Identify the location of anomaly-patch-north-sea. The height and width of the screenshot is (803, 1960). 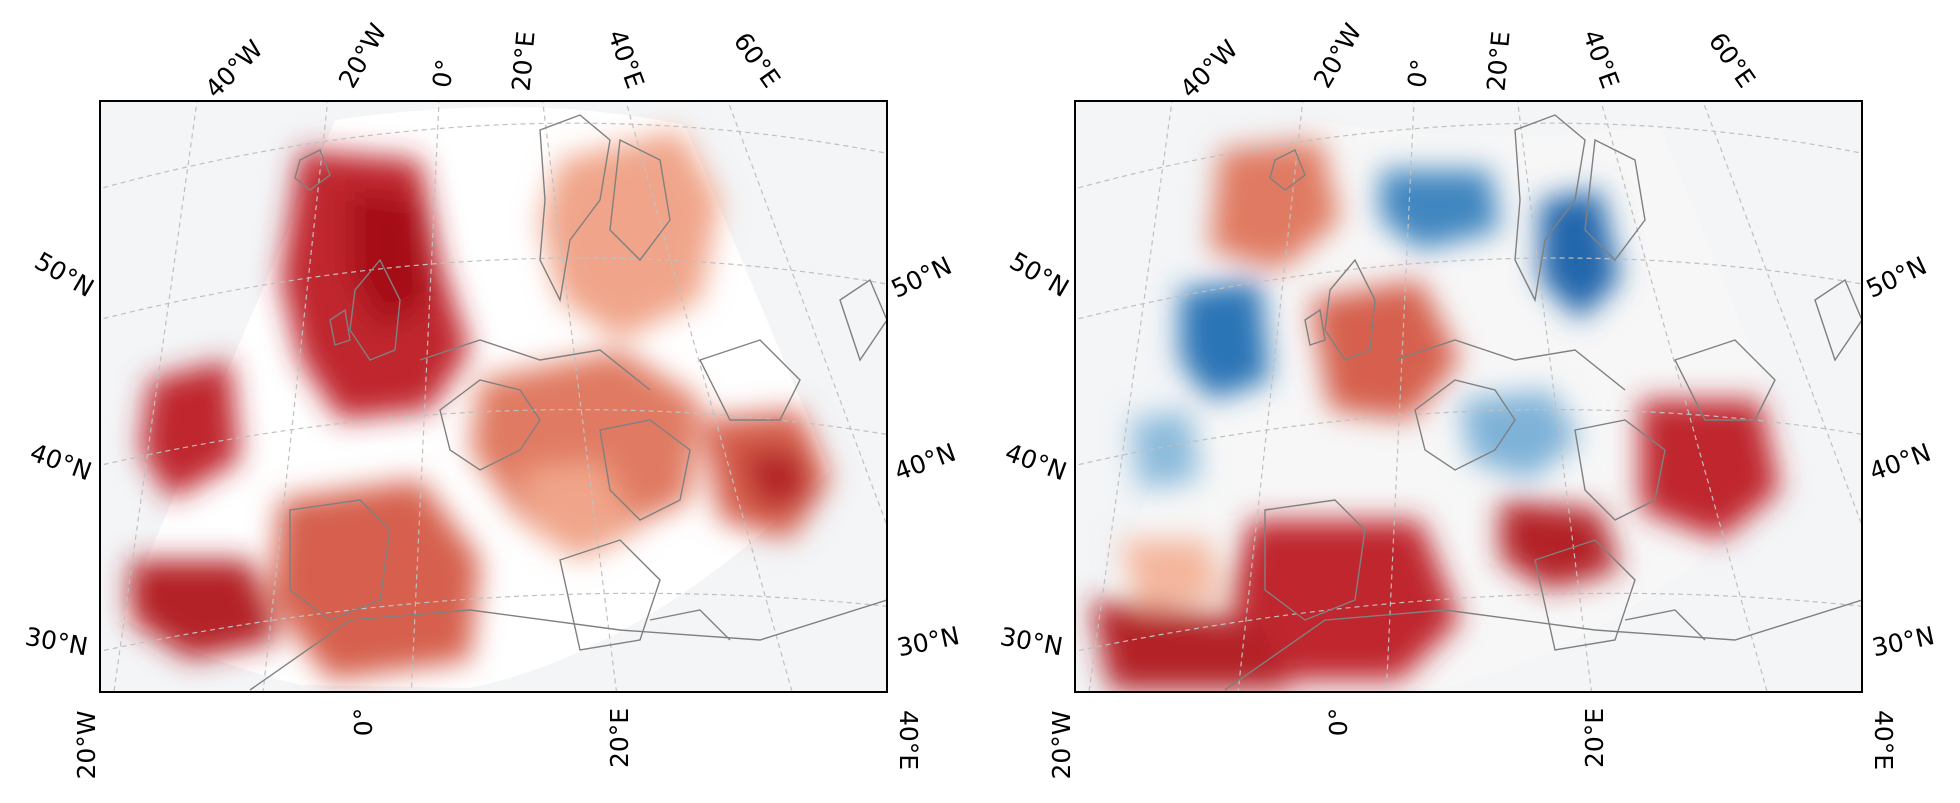
(1385, 350).